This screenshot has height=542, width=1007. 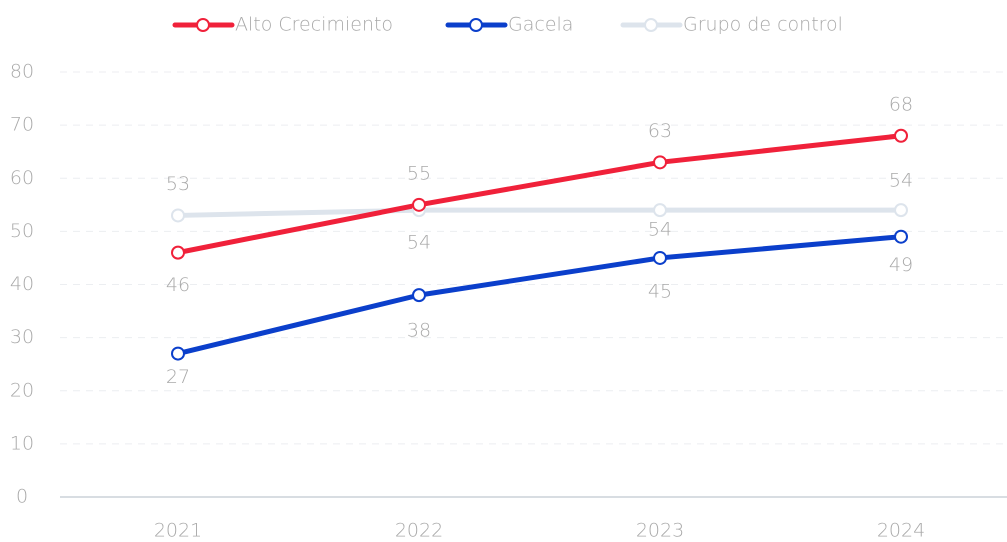 I want to click on legend-label: Gacela, so click(x=540, y=25).